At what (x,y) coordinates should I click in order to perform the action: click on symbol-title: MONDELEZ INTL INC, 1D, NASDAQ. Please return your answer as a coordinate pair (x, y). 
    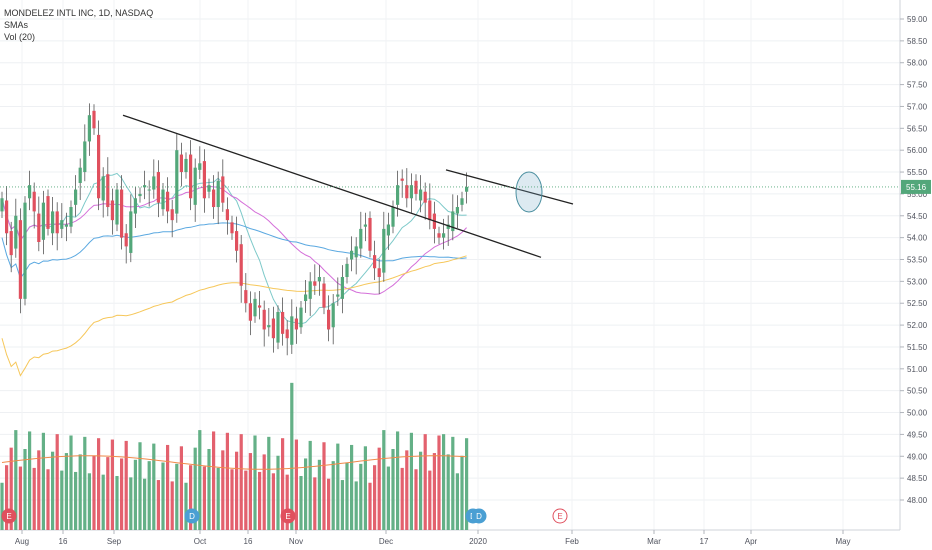
    Looking at the image, I should click on (79, 13).